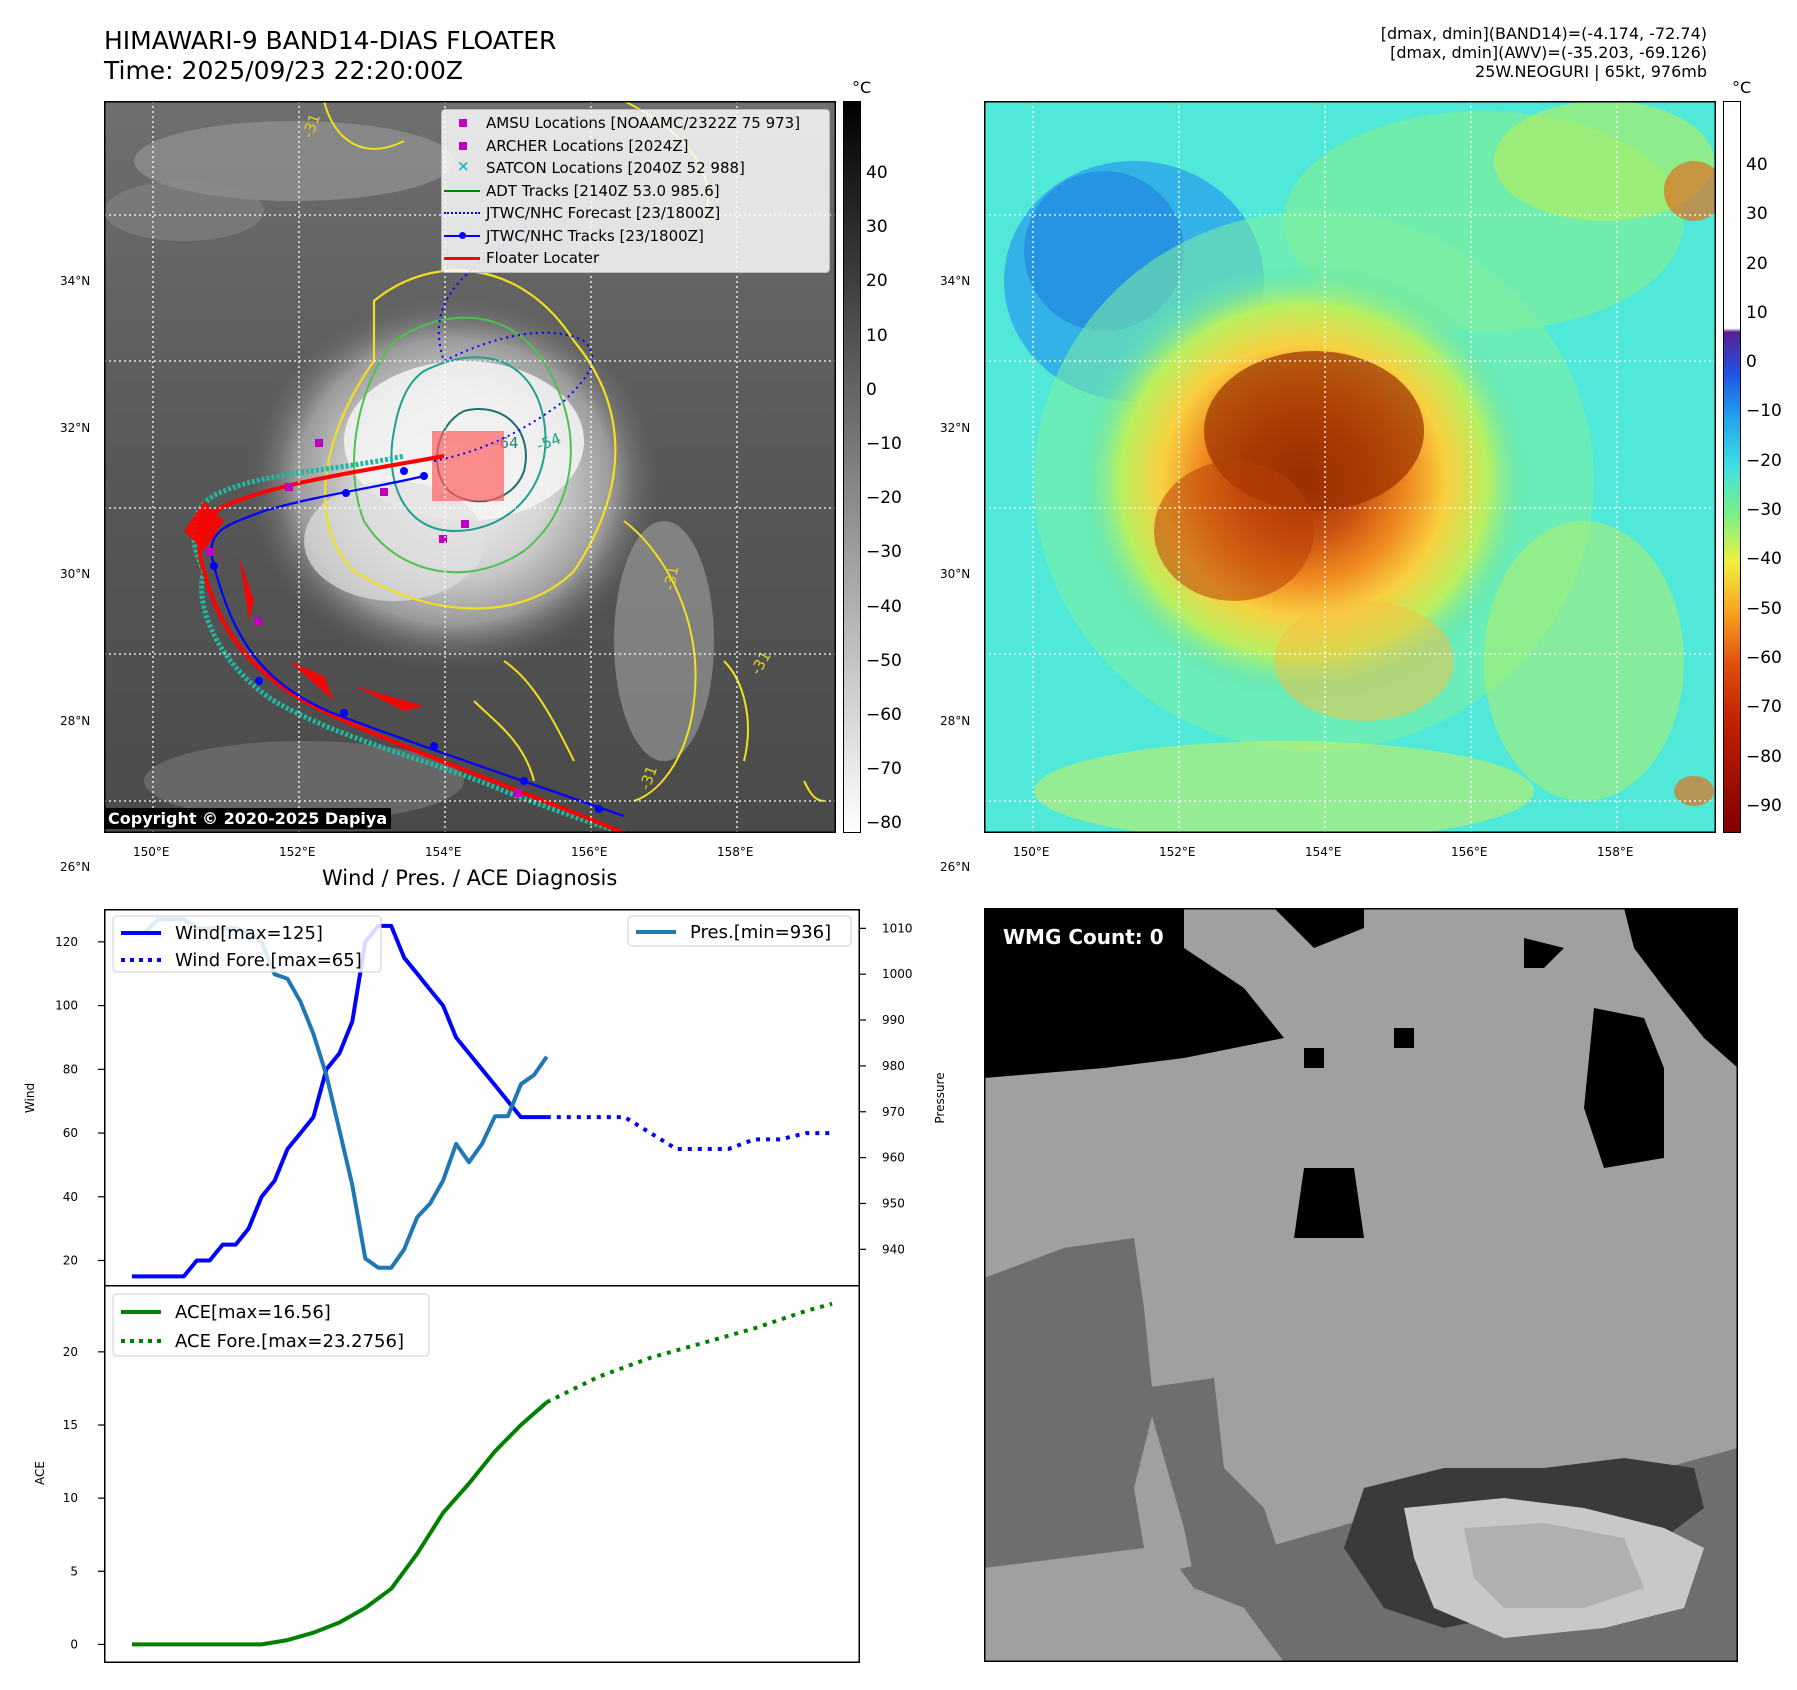  Describe the element at coordinates (1083, 937) in the screenshot. I see `wmg-count-label: WMG Count: 0` at that location.